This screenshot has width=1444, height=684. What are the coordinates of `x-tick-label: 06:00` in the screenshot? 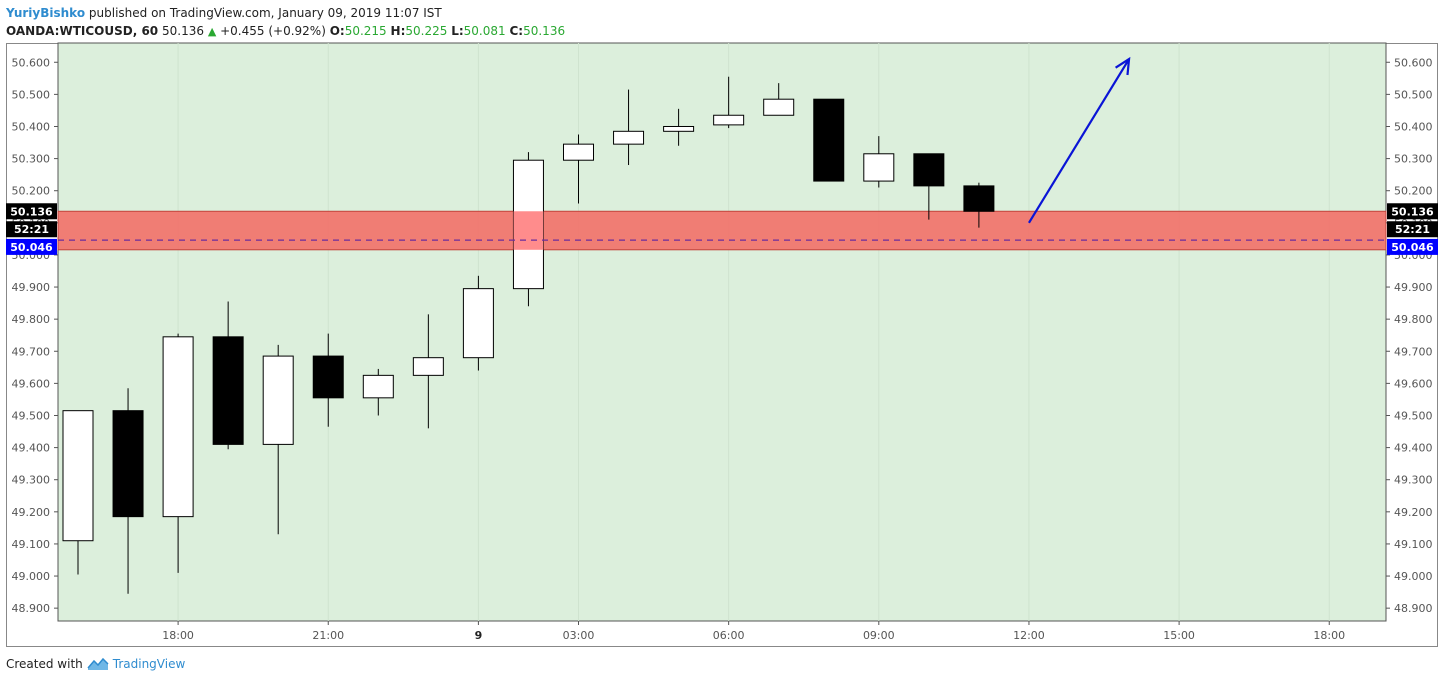 It's located at (729, 635).